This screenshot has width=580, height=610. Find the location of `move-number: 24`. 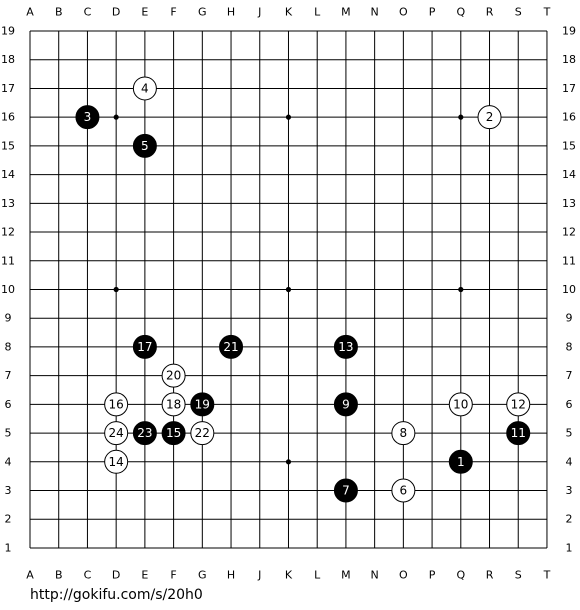

move-number: 24 is located at coordinates (116, 433).